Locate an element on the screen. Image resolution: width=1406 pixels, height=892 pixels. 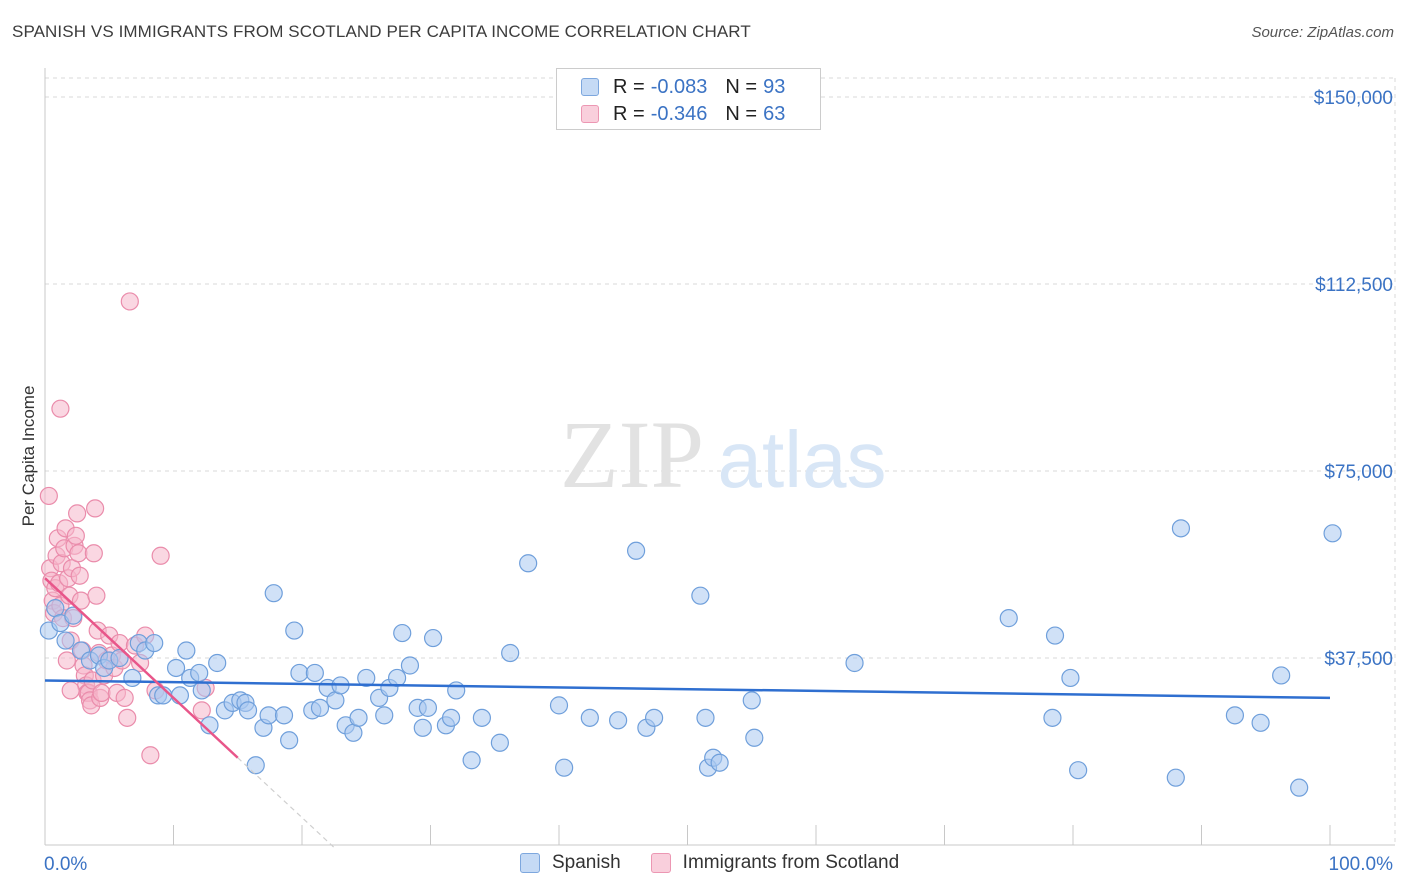
legend-n-value: 93 is located at coordinates (774, 86).